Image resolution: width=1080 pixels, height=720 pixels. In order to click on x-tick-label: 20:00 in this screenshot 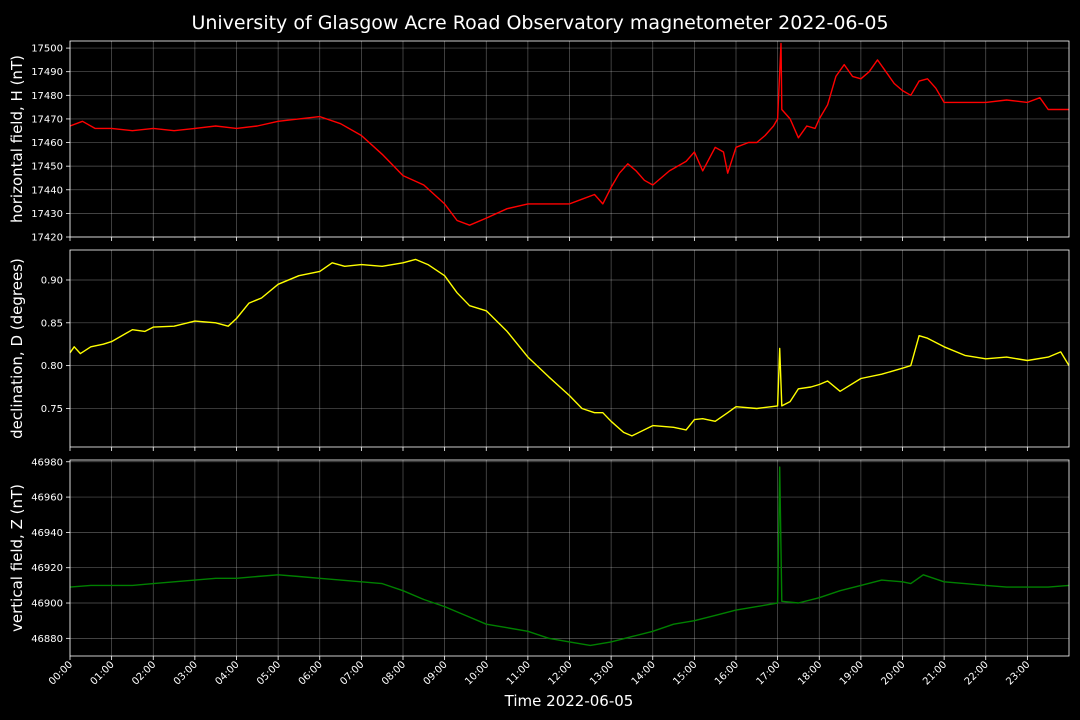, I will do `click(893, 673)`.